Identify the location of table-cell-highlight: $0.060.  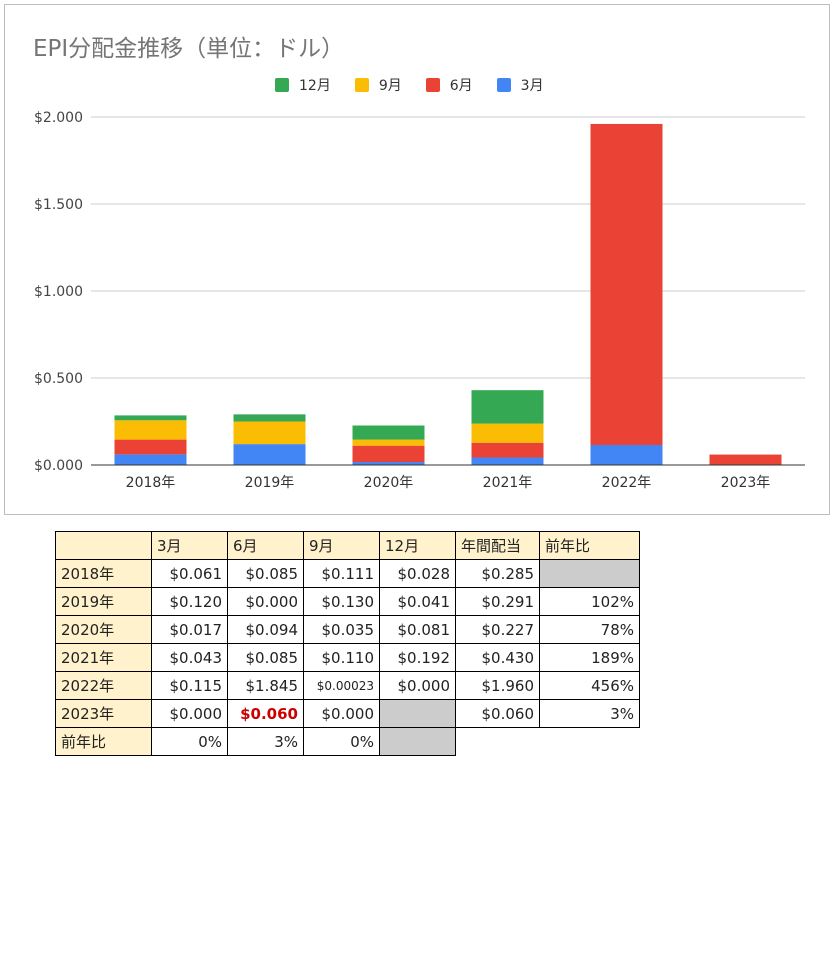
(265, 713).